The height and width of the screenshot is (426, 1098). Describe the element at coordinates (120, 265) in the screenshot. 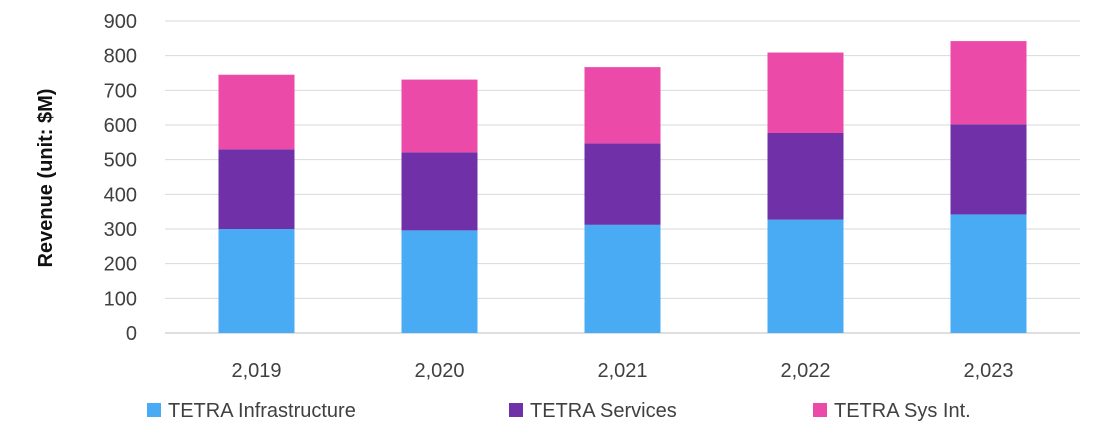

I see `y-tick-label: 200` at that location.